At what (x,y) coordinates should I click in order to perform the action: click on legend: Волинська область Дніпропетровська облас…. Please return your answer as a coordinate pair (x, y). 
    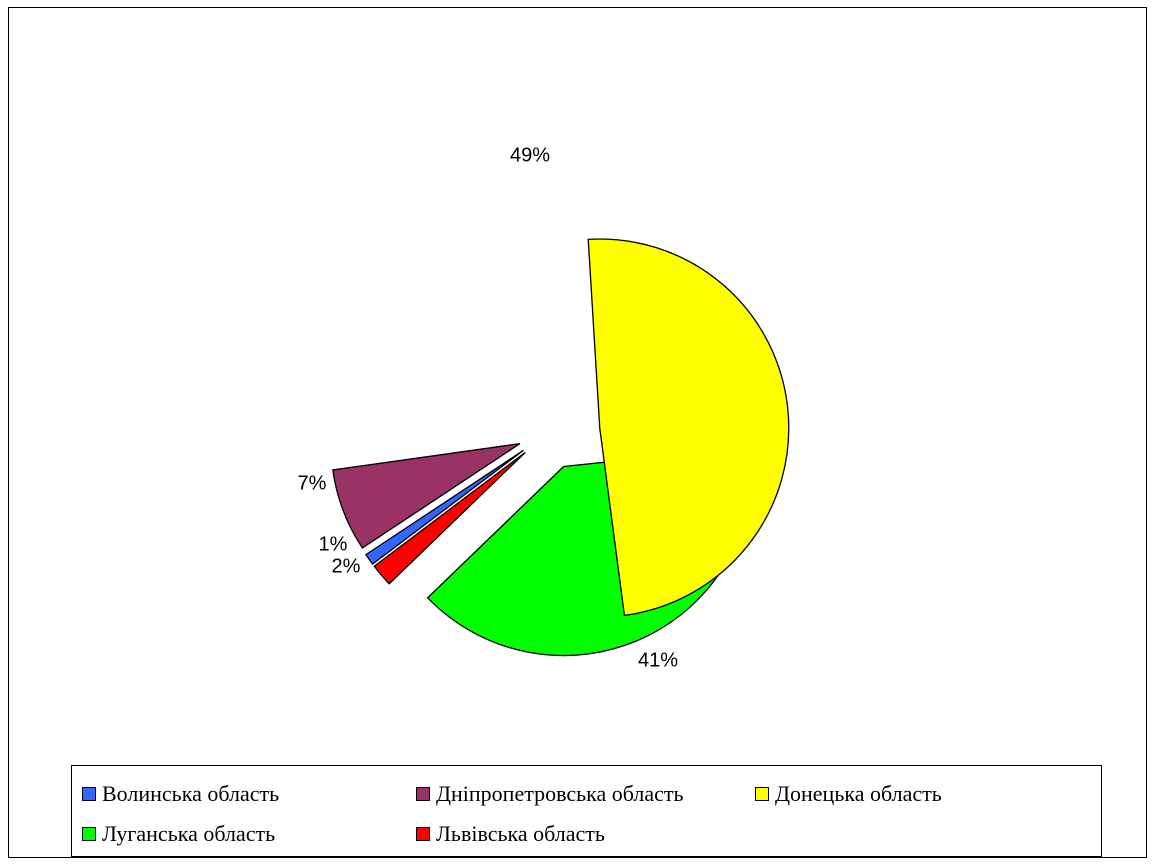
    Looking at the image, I should click on (586, 811).